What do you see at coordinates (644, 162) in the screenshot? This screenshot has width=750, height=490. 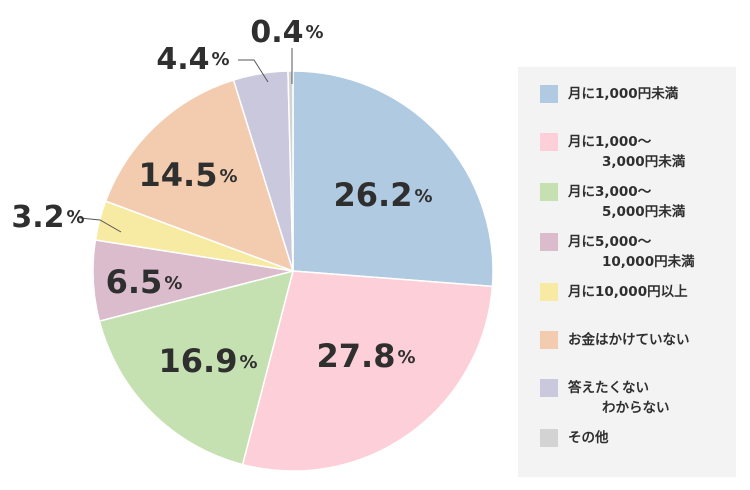 I see `legend-label-line2-2: 3,000円未満` at bounding box center [644, 162].